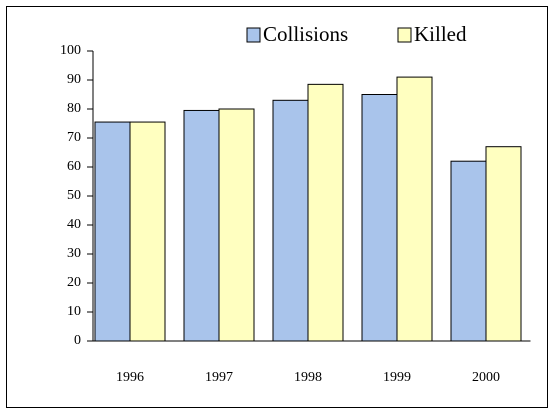 The height and width of the screenshot is (414, 554). Describe the element at coordinates (74, 195) in the screenshot. I see `y-tick-label: 50` at that location.